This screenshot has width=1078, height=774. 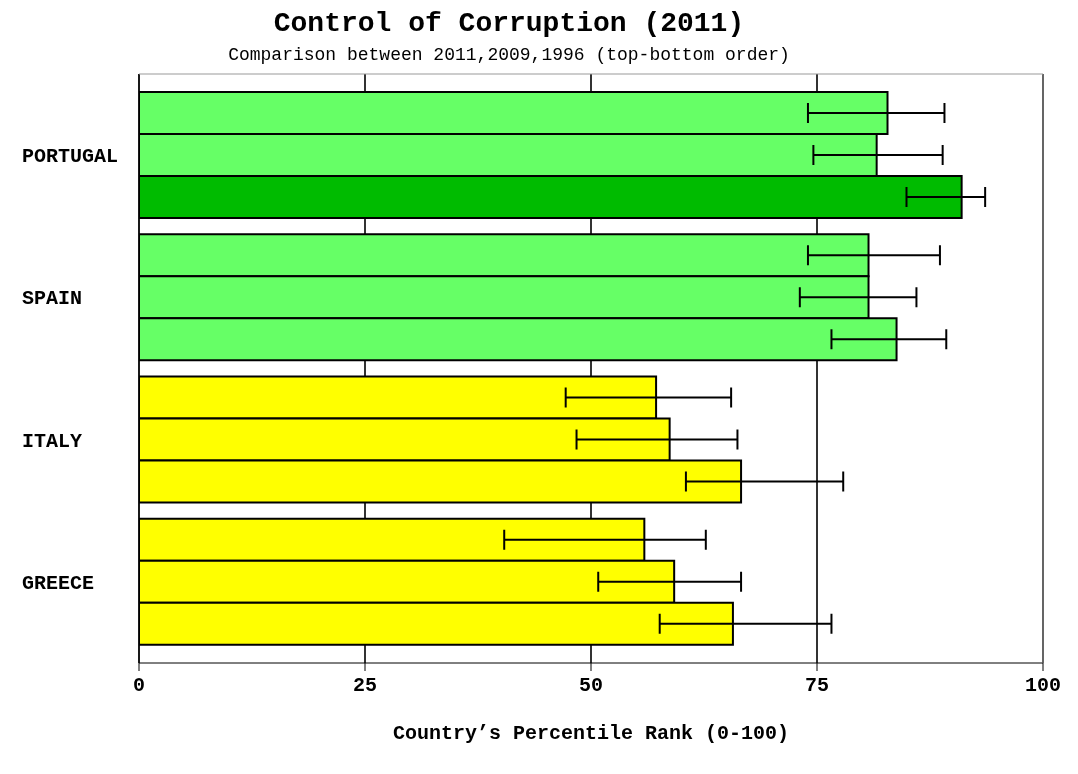 I want to click on x-tick-label: 0, so click(x=139, y=686).